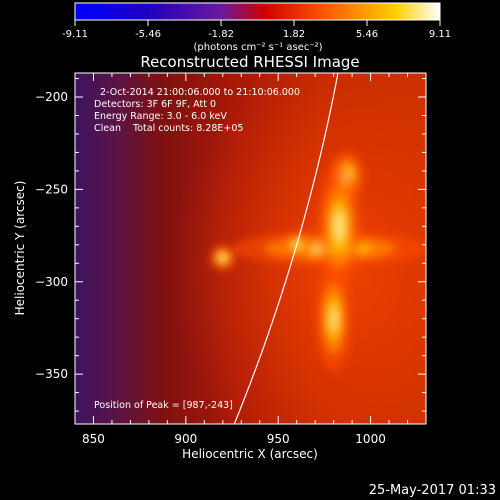  What do you see at coordinates (278, 439) in the screenshot?
I see `x-tick-label: 950` at bounding box center [278, 439].